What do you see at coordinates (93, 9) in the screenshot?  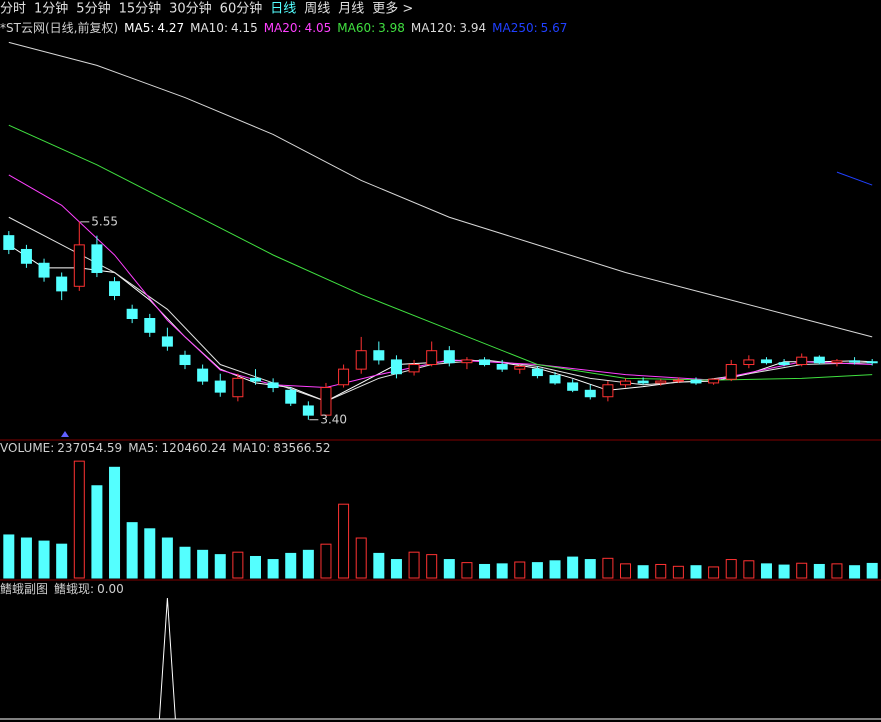 I see `tab: 5分钟` at bounding box center [93, 9].